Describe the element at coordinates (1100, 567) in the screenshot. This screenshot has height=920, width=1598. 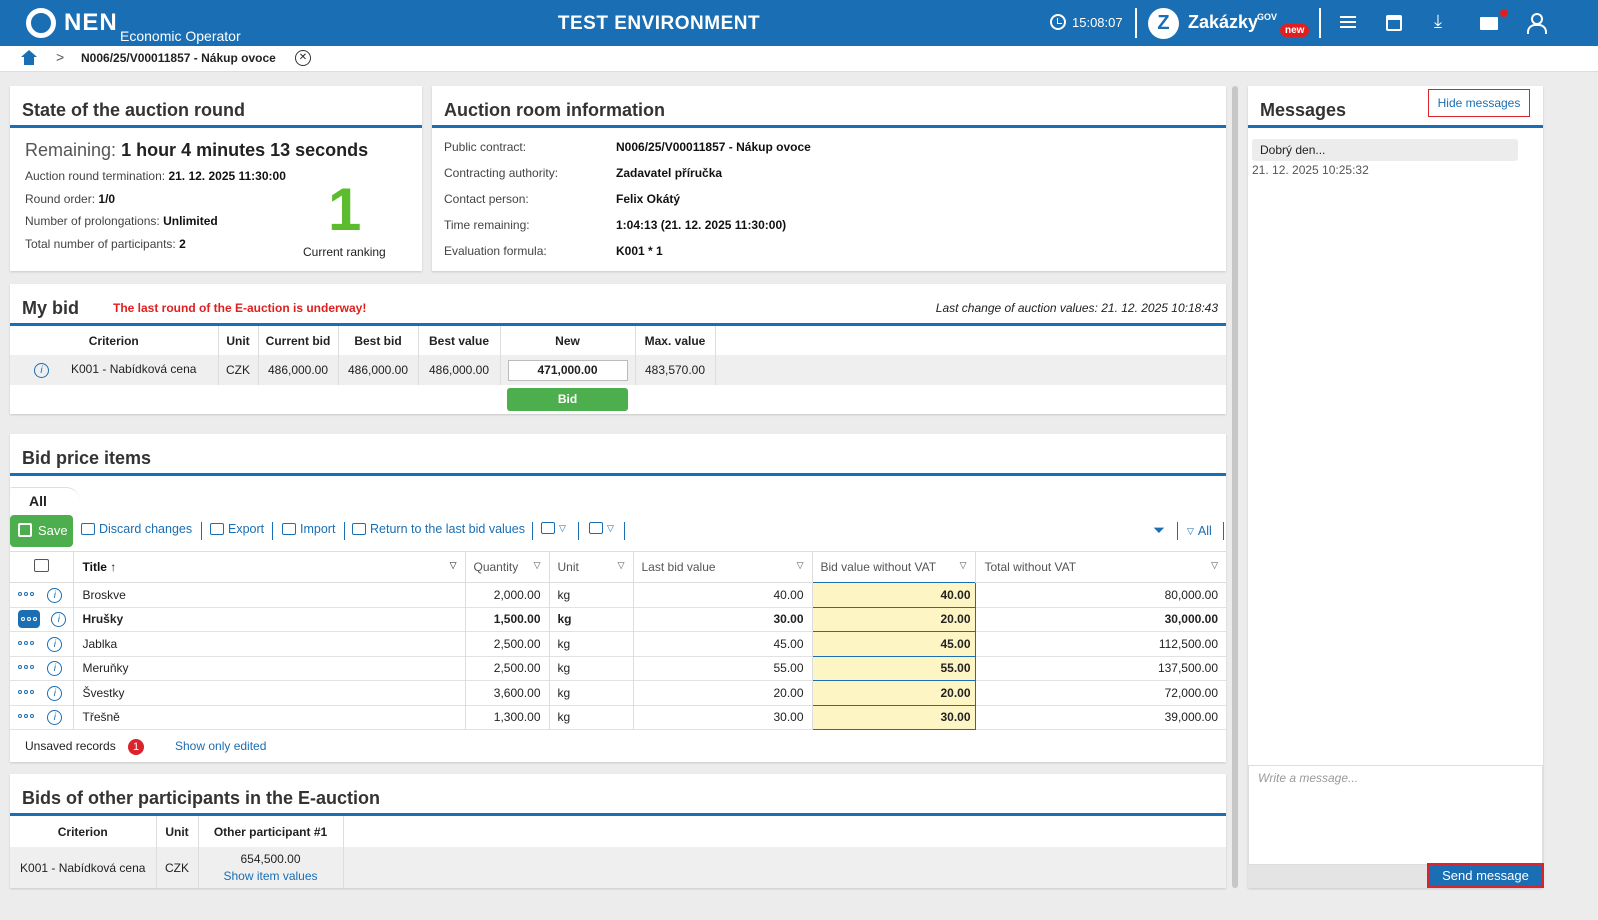
I see `column-total: Total without VAT ▽` at that location.